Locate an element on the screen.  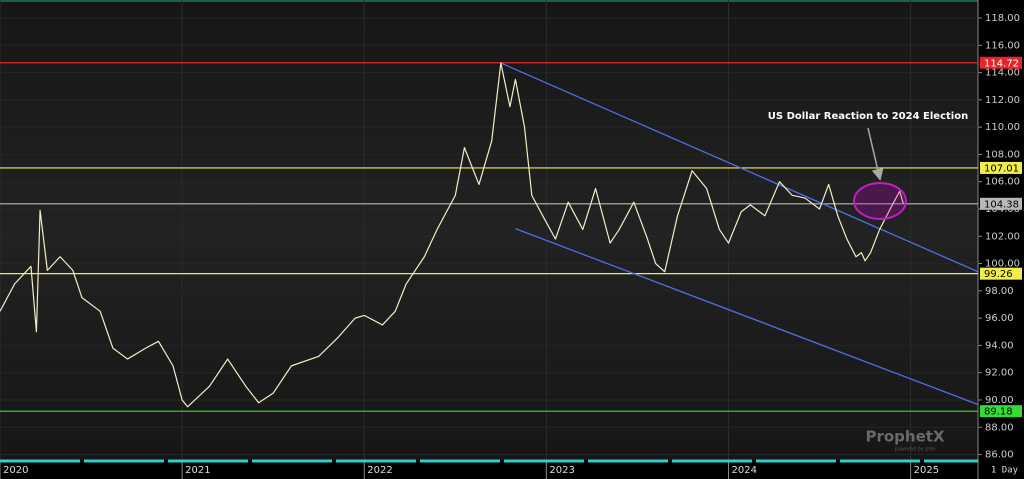
y-tick-label: 114.00 is located at coordinates (1002, 73).